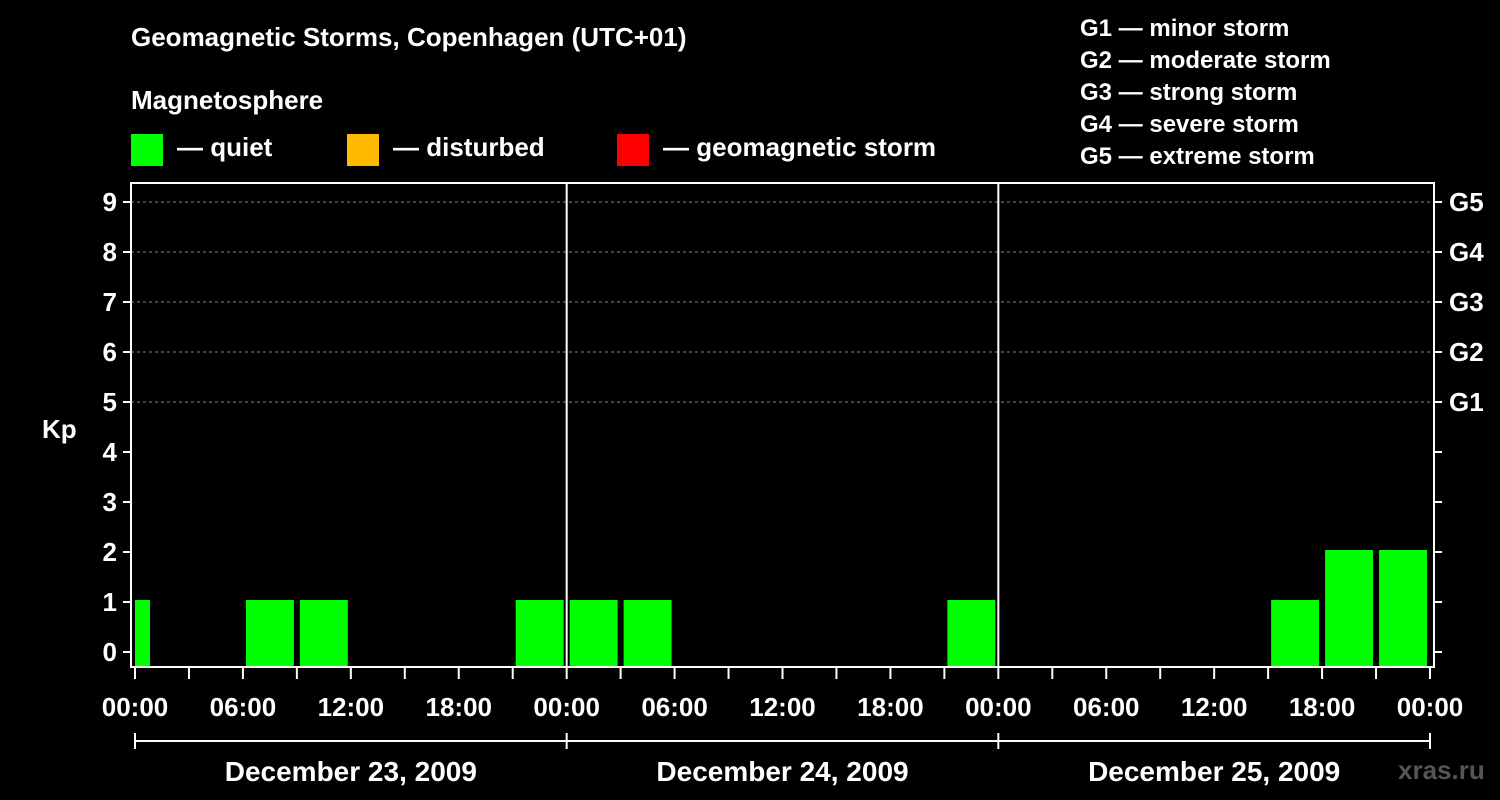 The height and width of the screenshot is (800, 1500). I want to click on x-tick-label-1: 06:00, so click(243, 707).